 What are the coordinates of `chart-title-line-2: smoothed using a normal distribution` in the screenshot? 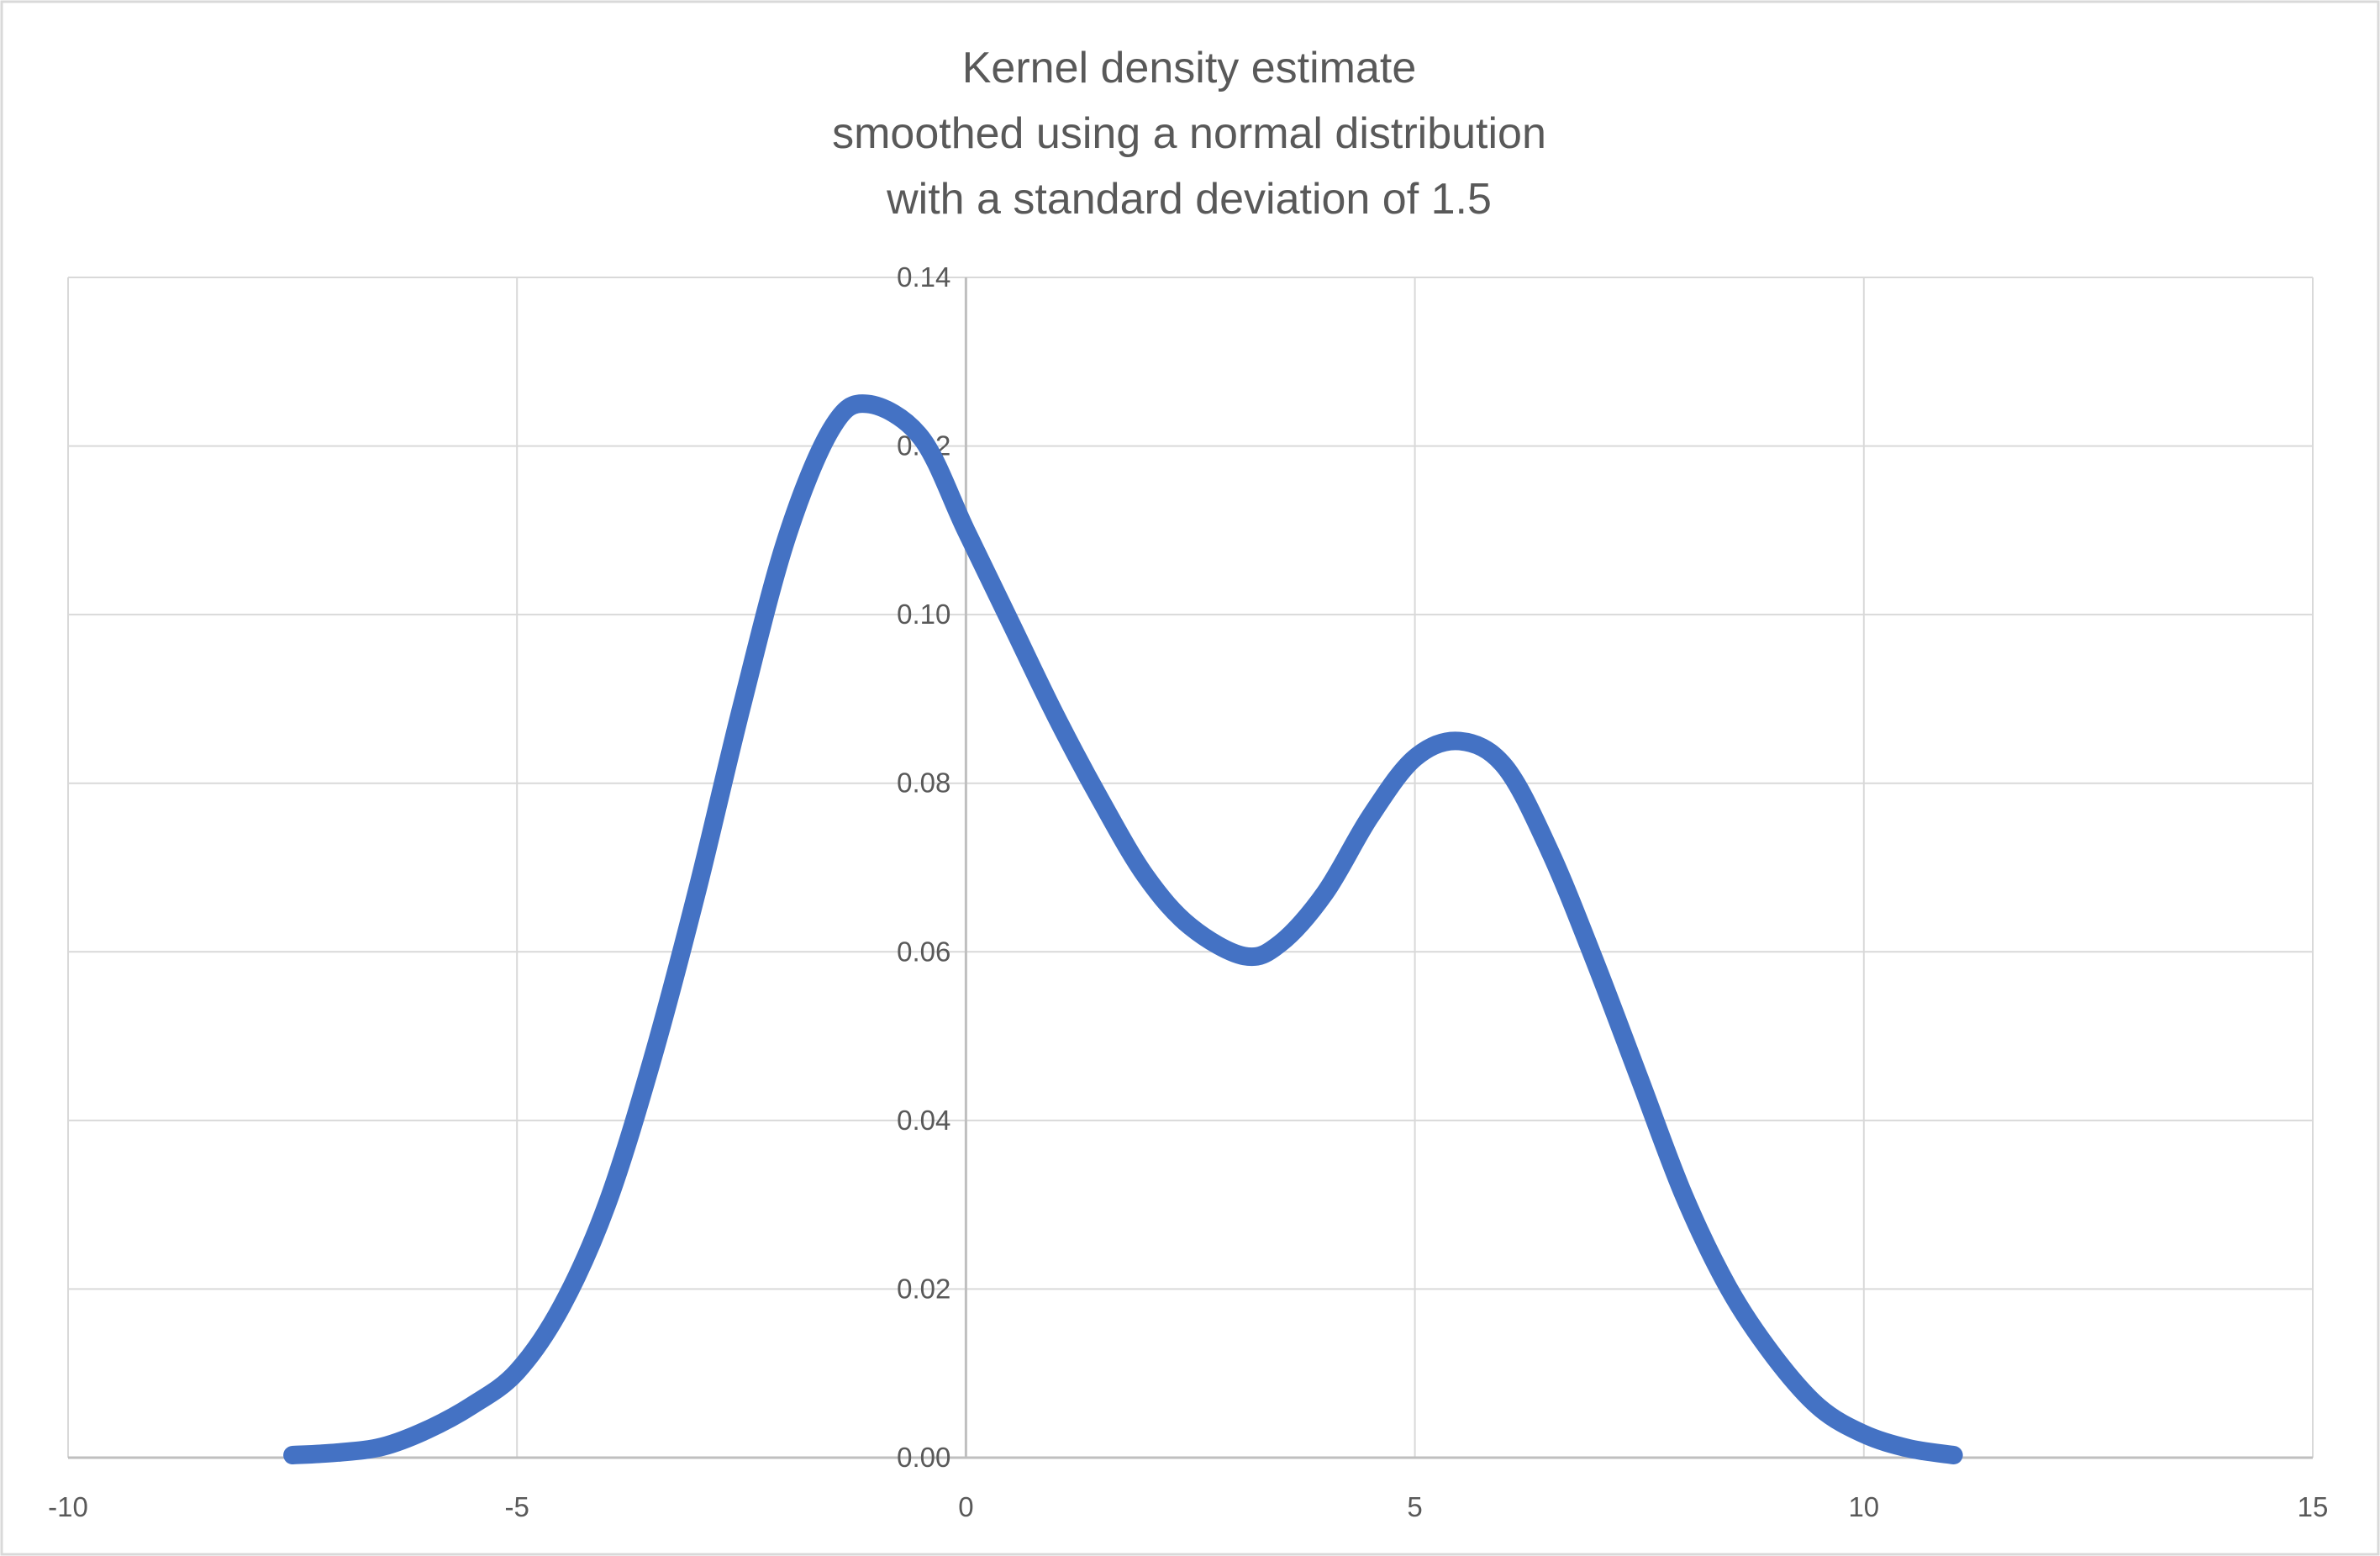 It's located at (1189, 133).